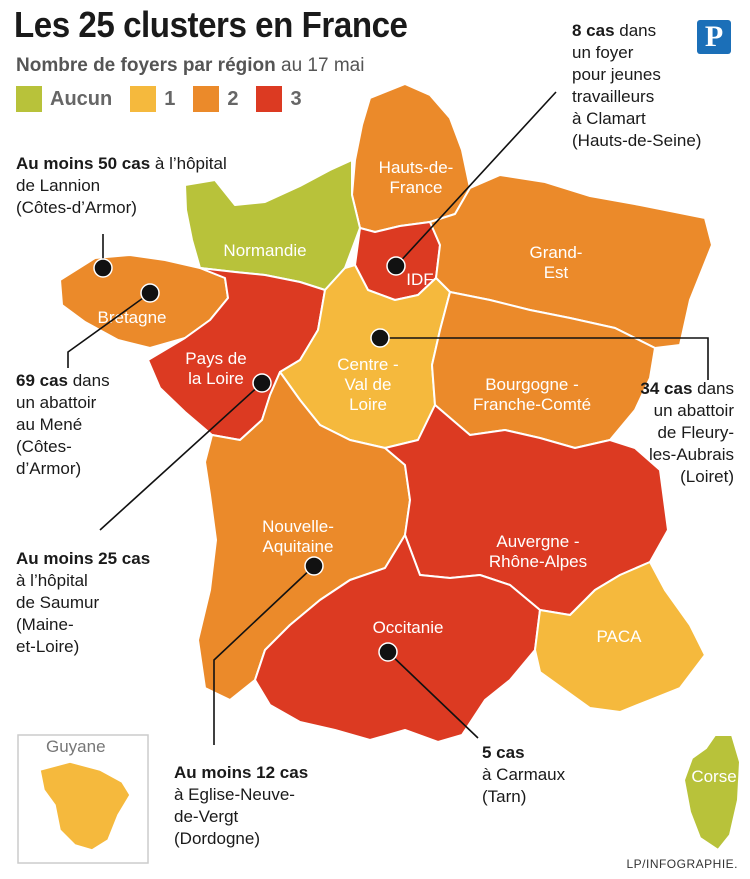 The width and height of the screenshot is (750, 879). I want to click on label-bfc: Bourgogne -Franche-Comté, so click(532, 394).